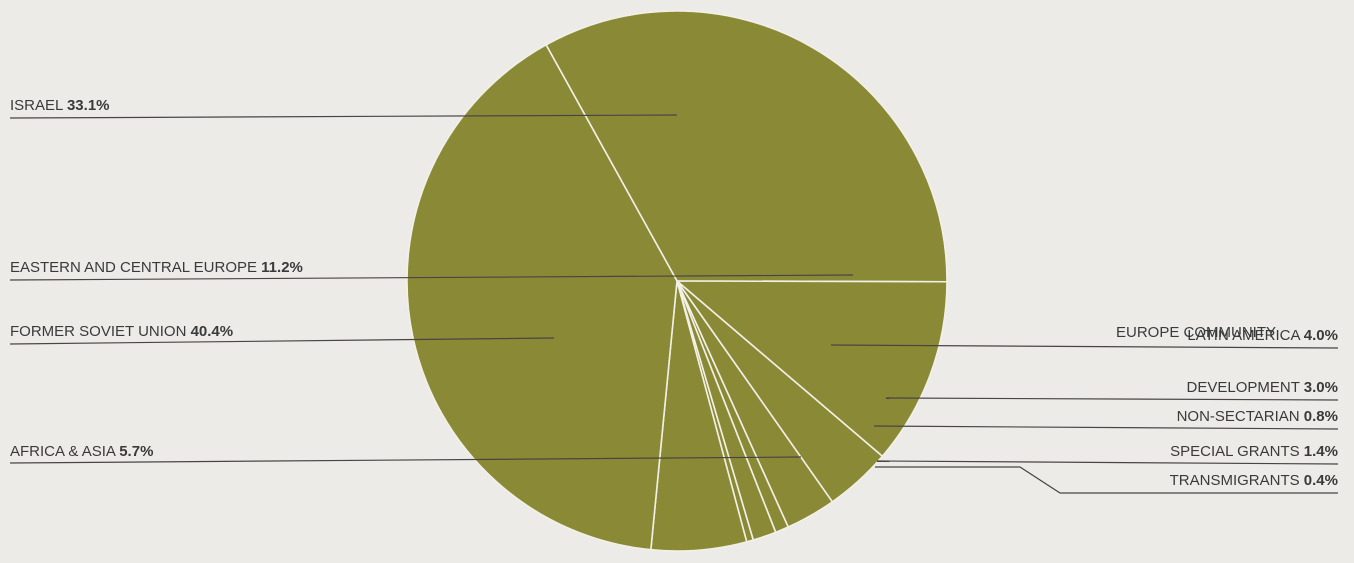 The height and width of the screenshot is (563, 1354). What do you see at coordinates (282, 267) in the screenshot?
I see `slice-value-eastern-and-central-europe: 11.2%` at bounding box center [282, 267].